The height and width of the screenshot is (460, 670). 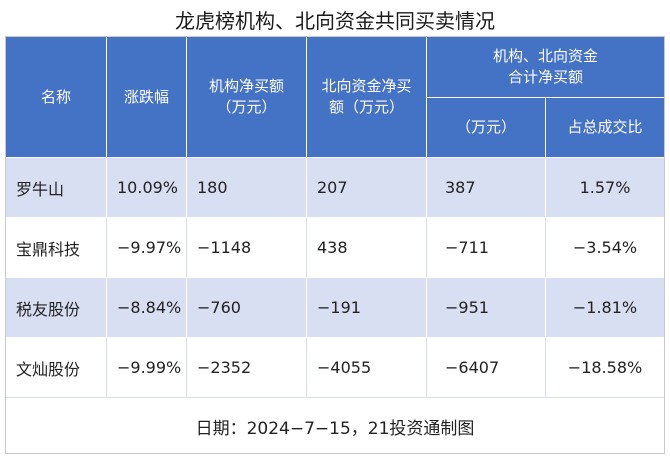 I want to click on table-row: 文灿股份 −9.99% −2352 −4055 −6407 −18.58%, so click(x=335, y=367).